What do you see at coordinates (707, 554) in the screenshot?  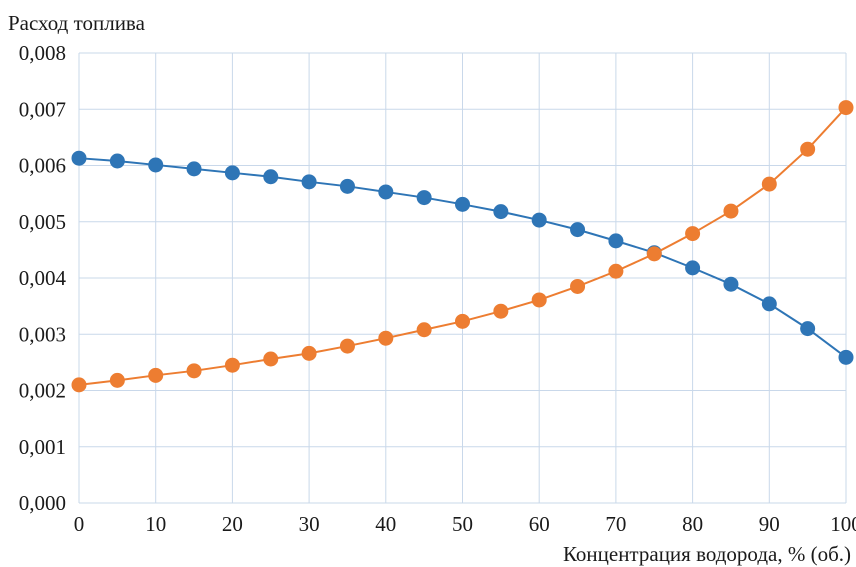 I see `x-axis-title: Концентрация водорода, % (об.)` at bounding box center [707, 554].